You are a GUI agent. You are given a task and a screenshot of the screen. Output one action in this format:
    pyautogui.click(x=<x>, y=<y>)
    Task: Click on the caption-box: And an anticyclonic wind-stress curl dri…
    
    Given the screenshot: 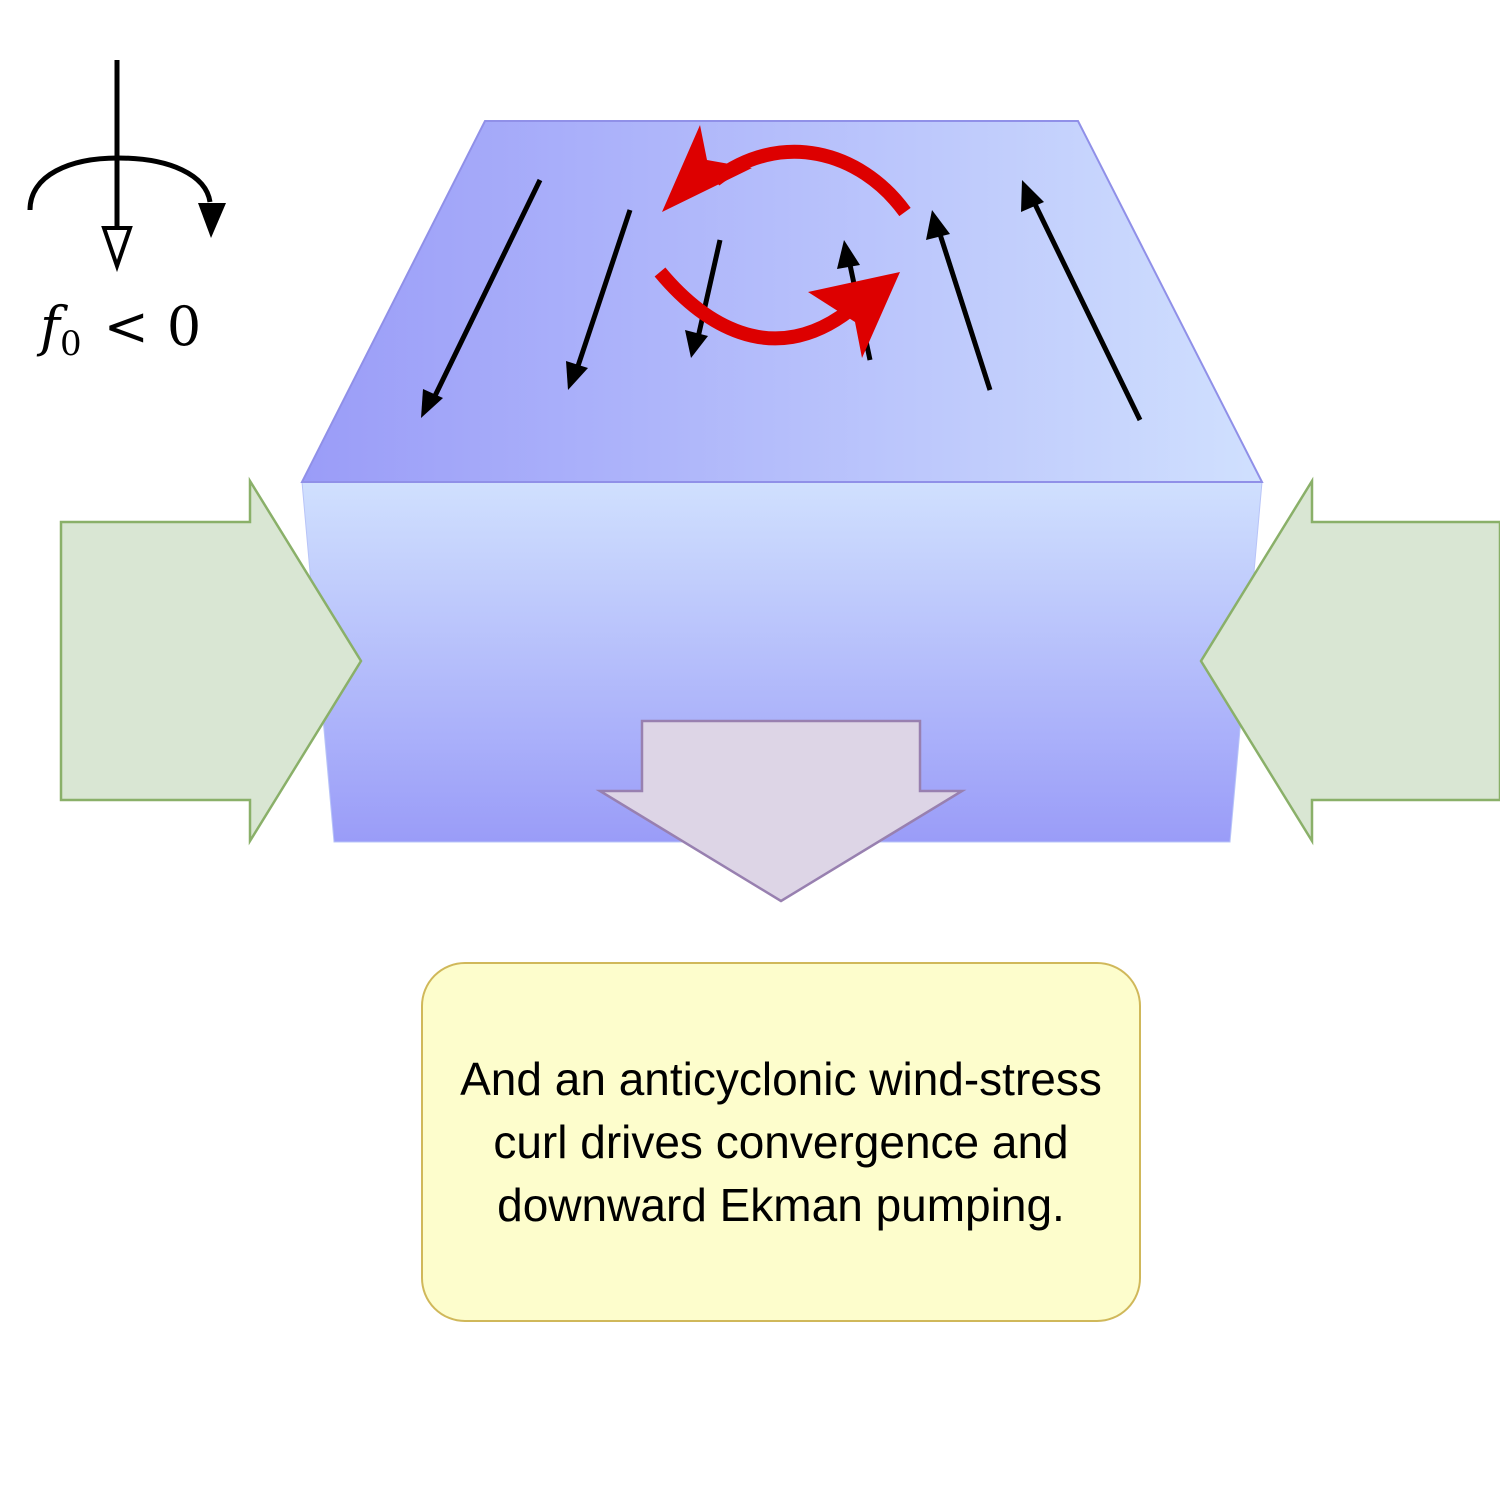 What is the action you would take?
    pyautogui.click(x=781, y=1142)
    